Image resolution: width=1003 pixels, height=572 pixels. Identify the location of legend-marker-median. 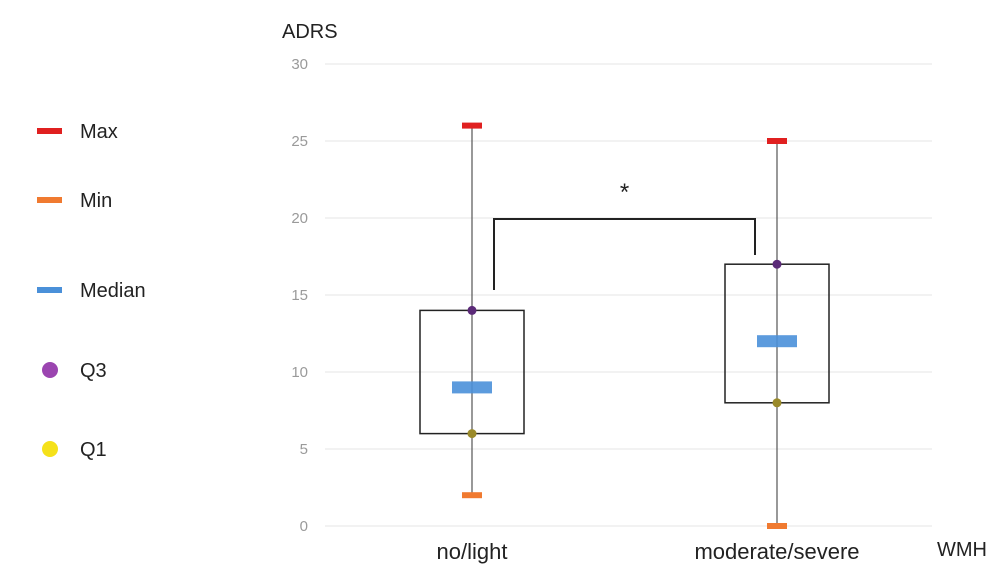
(49, 290).